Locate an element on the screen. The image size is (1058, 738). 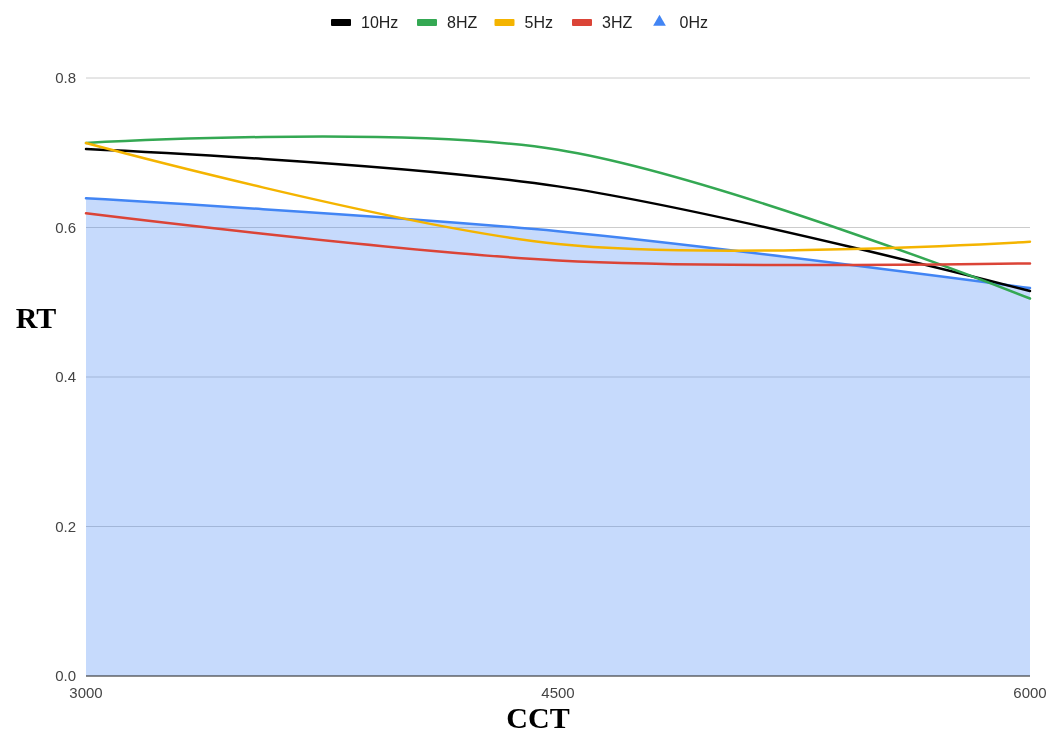
y-tick-label: 0.0 is located at coordinates (65, 676).